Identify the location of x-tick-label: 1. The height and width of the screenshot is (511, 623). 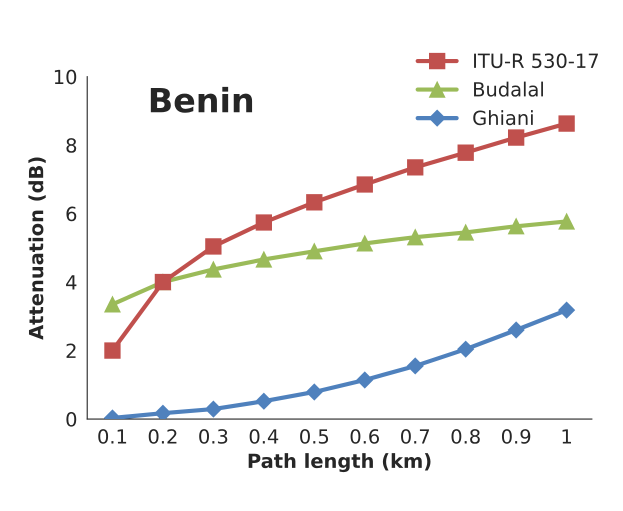
(567, 436).